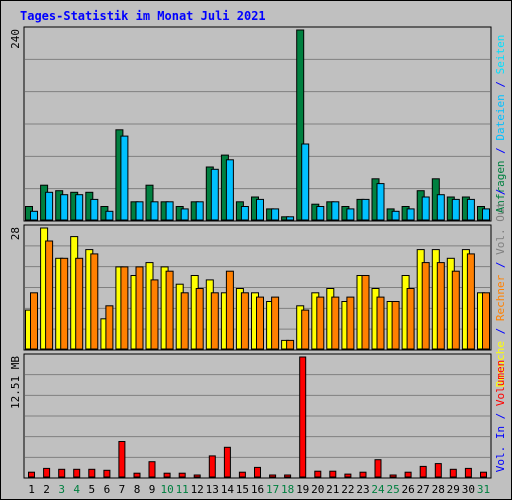 The image size is (512, 500). What do you see at coordinates (500, 124) in the screenshot?
I see `legend-hits: Anfragen / Dateien / Seiten` at bounding box center [500, 124].